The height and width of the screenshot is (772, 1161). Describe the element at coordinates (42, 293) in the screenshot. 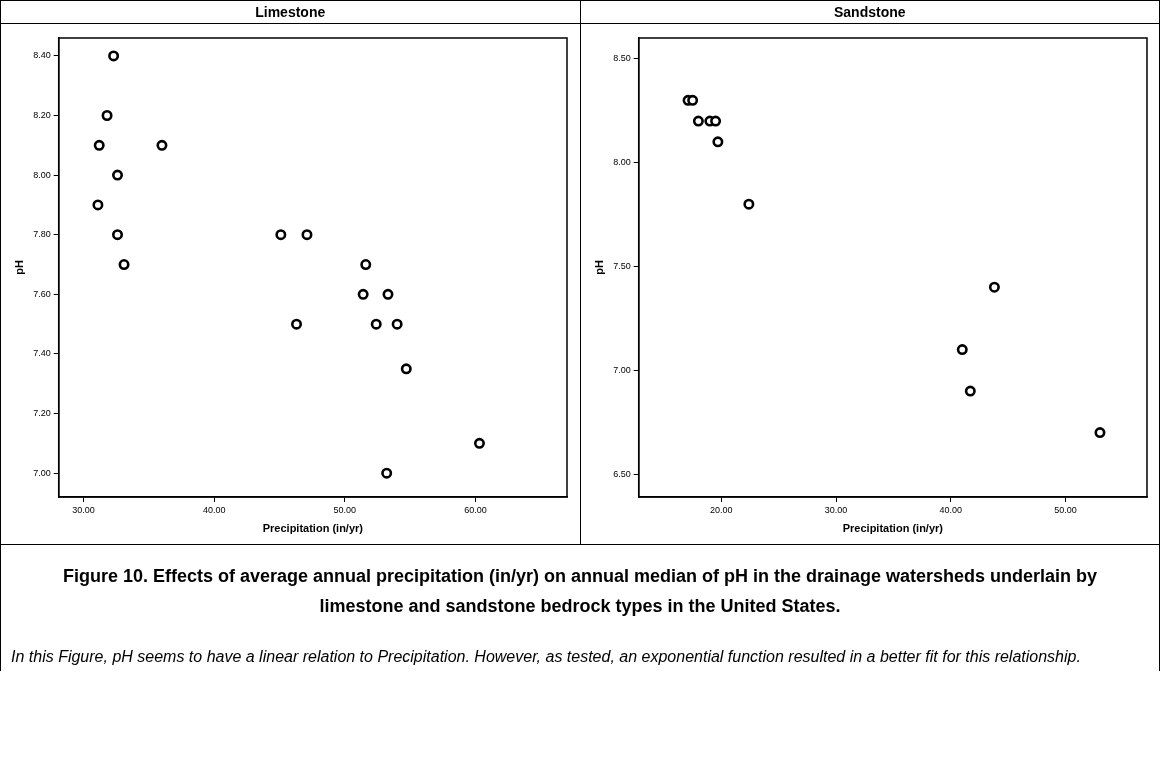

I see `y-tick-label: 7.60` at that location.